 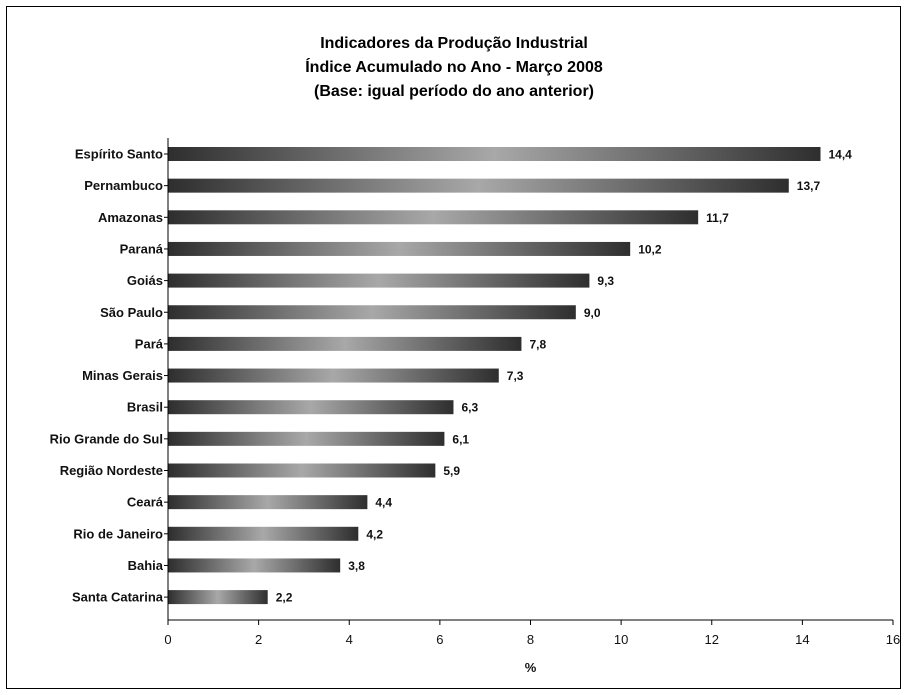 What do you see at coordinates (149, 343) in the screenshot?
I see `category-label: Pará` at bounding box center [149, 343].